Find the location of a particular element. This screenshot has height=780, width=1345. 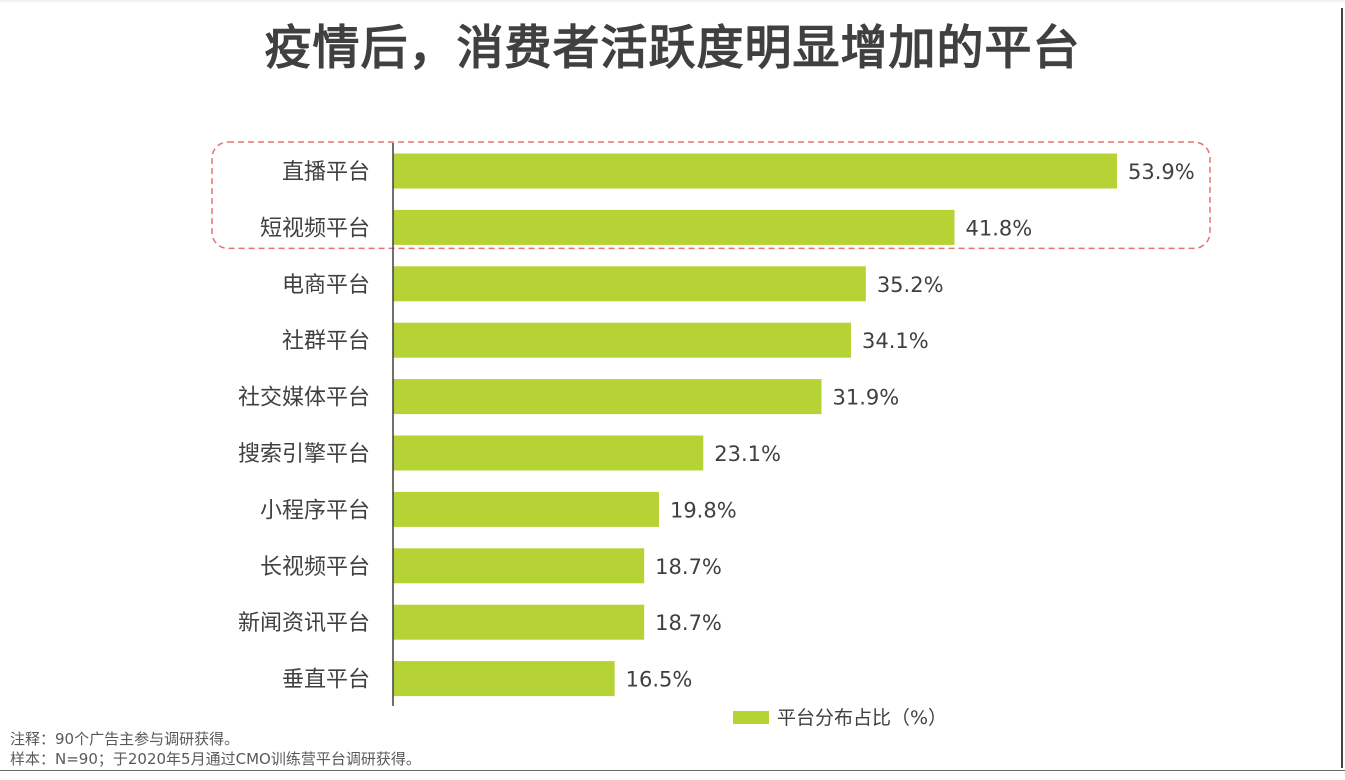

value-label: 31.9% is located at coordinates (865, 398).